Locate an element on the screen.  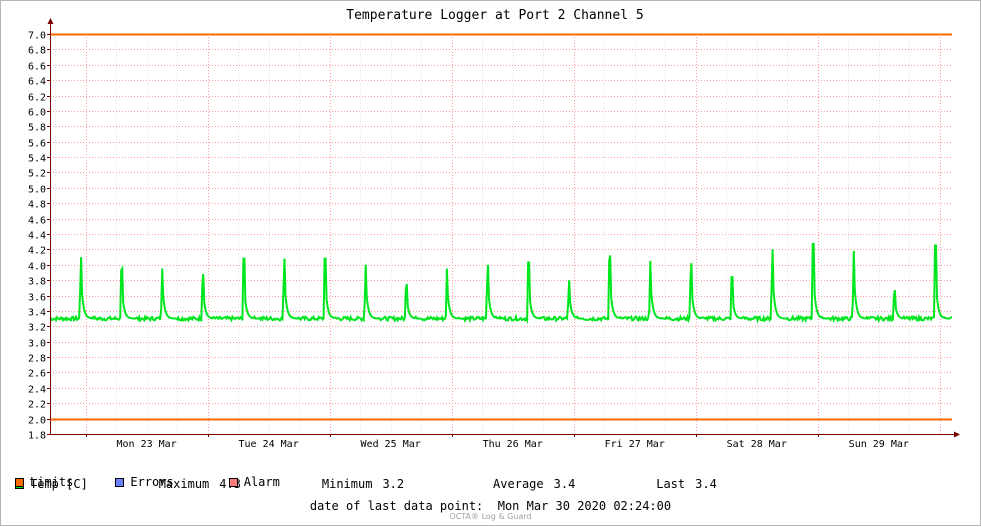
y-tick-label: 3.0 is located at coordinates (37, 344).